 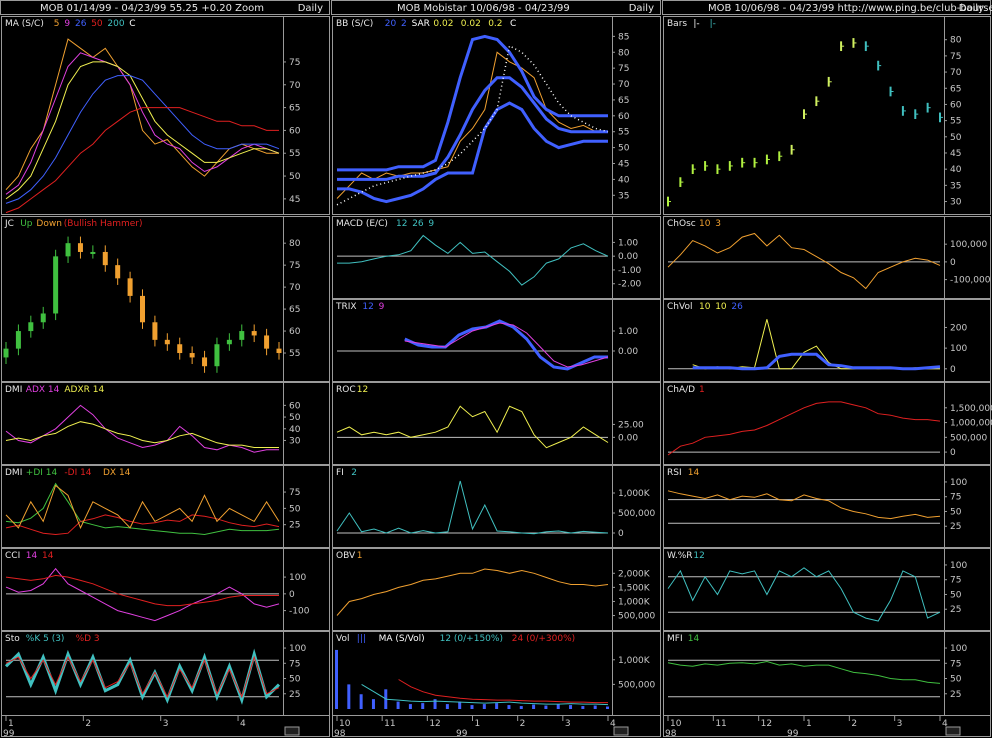 I want to click on indicator-param: 12, so click(x=401, y=224).